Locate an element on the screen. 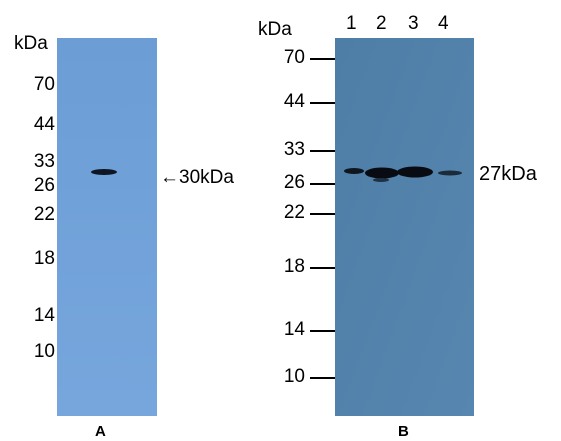  panel-a-marker-column: 70 44 33 26 22 18 14 10 is located at coordinates (27, 220).